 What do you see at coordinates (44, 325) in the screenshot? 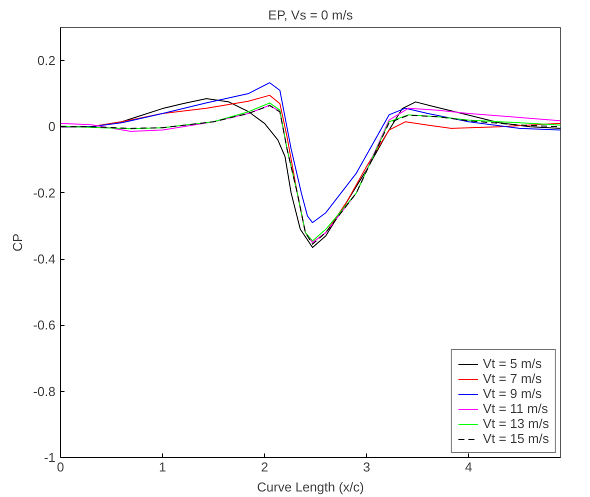
I see `y-tick-label: -0.6` at bounding box center [44, 325].